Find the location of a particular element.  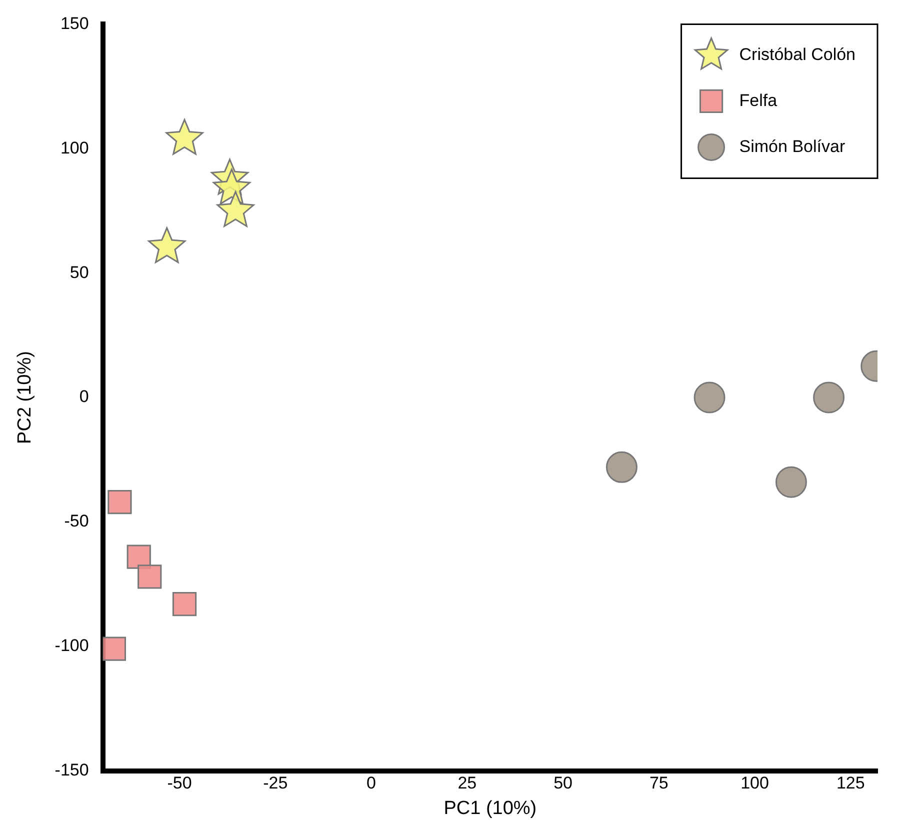

y-tick-label: -150 is located at coordinates (71, 770).